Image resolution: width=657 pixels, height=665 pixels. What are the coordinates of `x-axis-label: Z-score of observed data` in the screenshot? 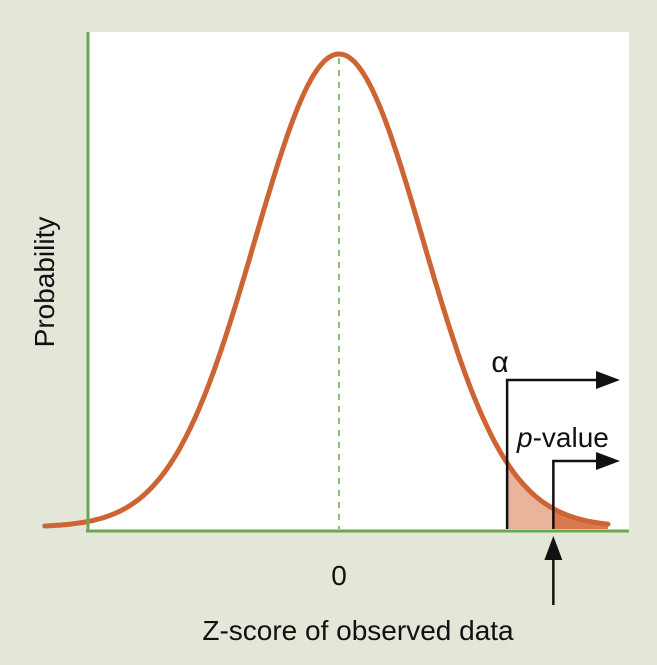 It's located at (358, 630).